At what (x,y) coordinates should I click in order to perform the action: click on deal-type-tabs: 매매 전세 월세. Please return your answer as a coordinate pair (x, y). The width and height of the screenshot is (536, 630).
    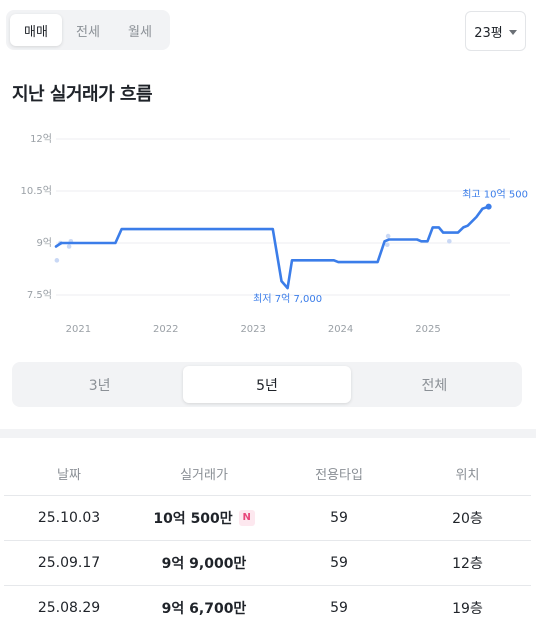
    Looking at the image, I should click on (88, 30).